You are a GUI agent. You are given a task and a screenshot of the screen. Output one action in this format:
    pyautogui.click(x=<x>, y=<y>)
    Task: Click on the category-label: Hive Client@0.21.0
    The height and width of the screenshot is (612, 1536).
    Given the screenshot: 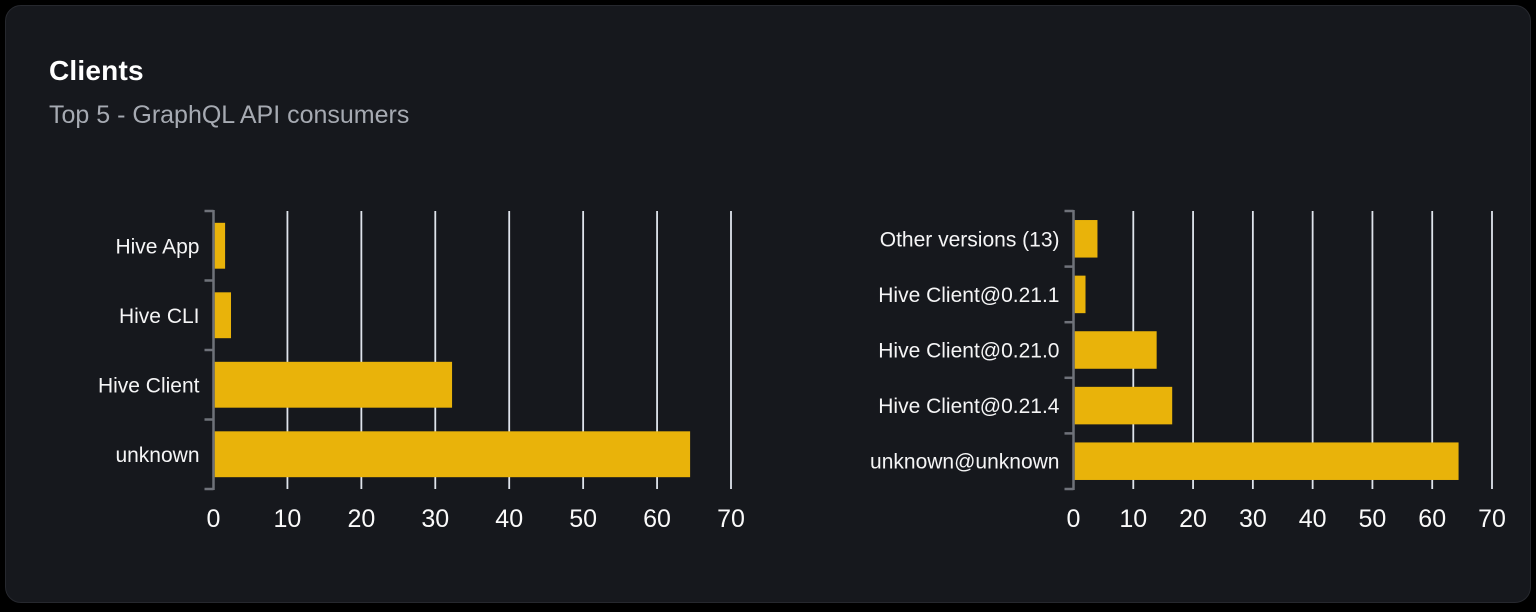 What is the action you would take?
    pyautogui.click(x=968, y=351)
    